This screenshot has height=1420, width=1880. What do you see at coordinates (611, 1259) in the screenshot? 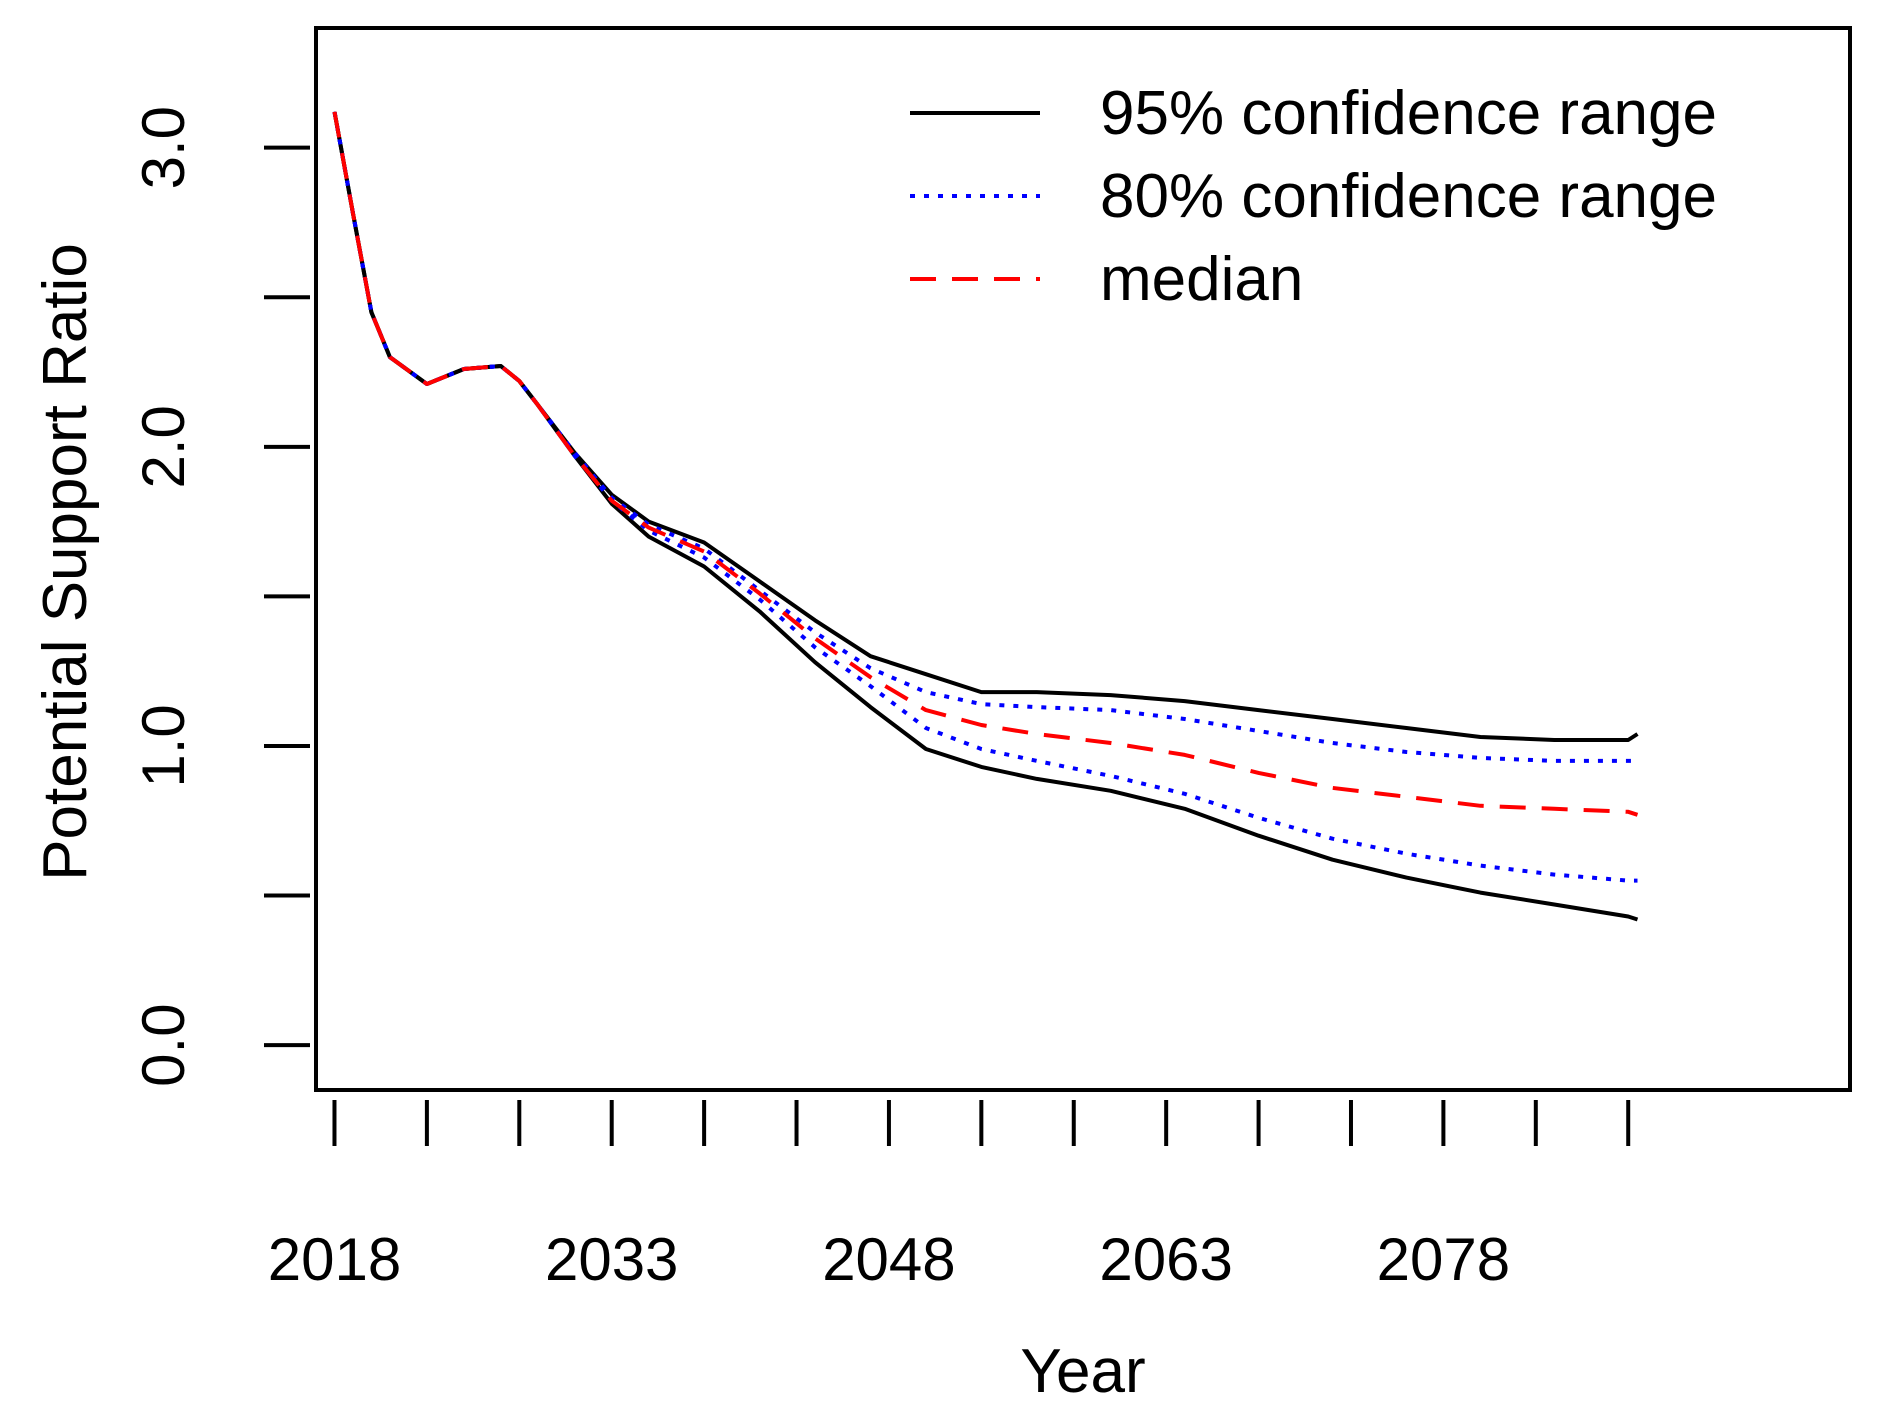
I see `x-tick-label: 2033` at bounding box center [611, 1259].